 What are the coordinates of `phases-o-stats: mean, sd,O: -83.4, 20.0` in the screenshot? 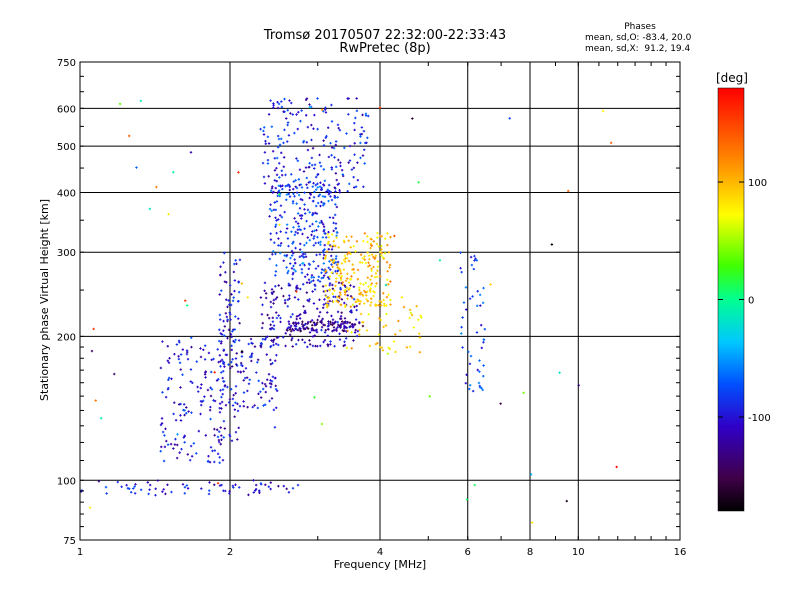 It's located at (638, 38).